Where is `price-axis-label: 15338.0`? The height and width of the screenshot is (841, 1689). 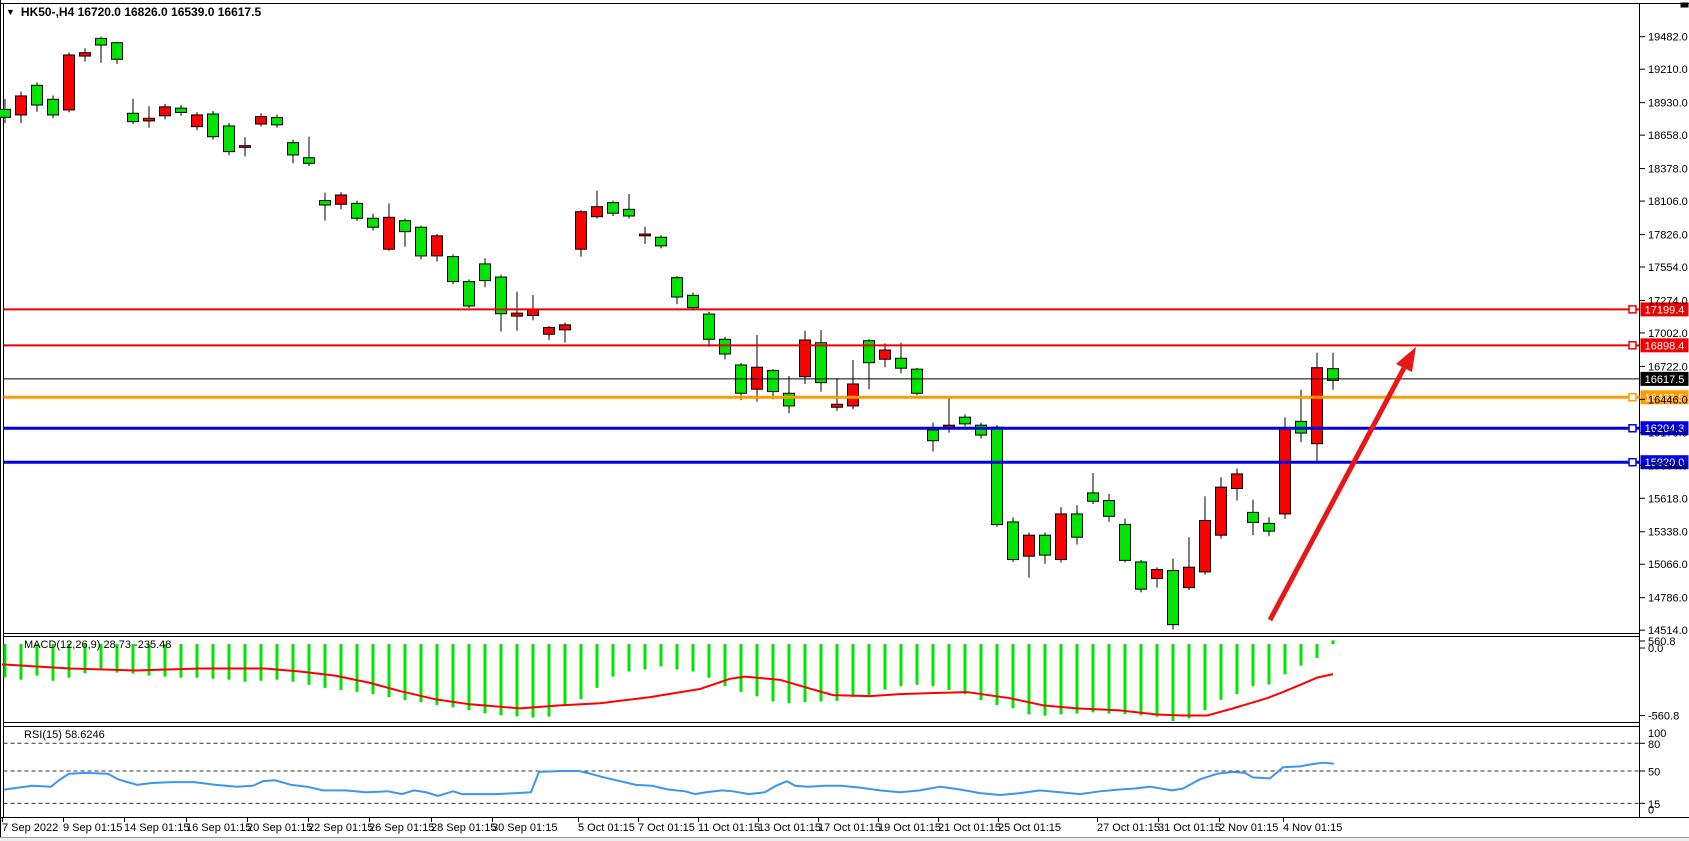 price-axis-label: 15338.0 is located at coordinates (1668, 533).